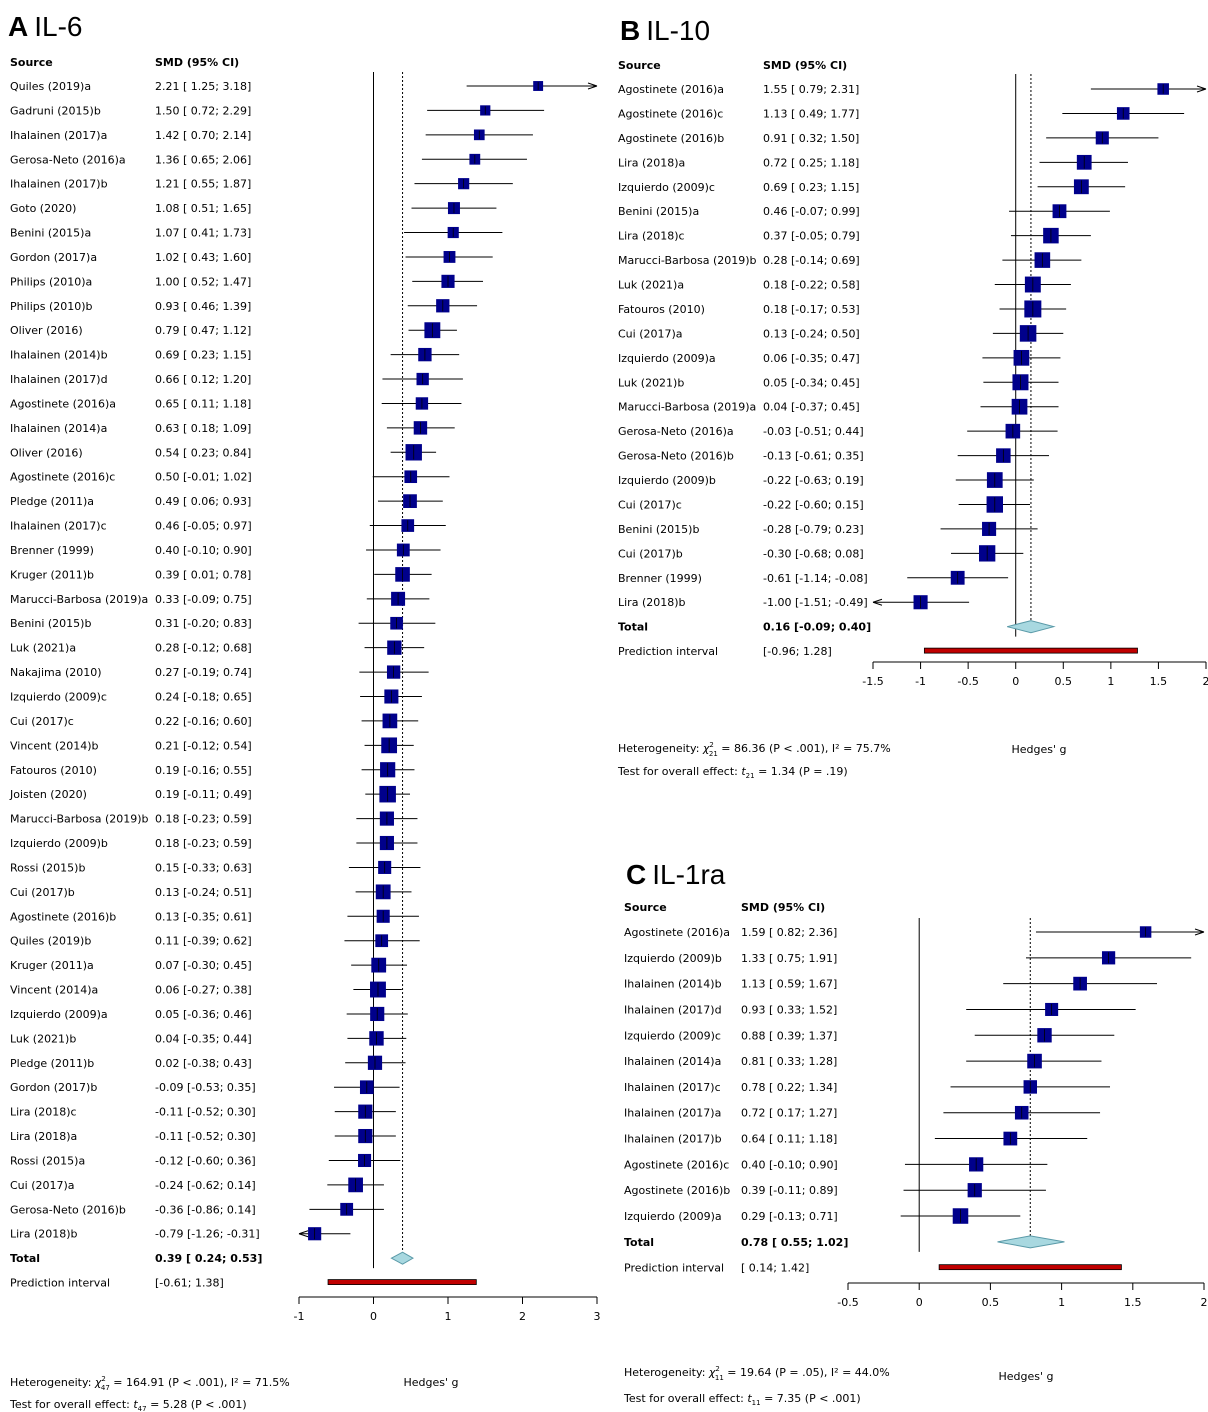 Image resolution: width=1208 pixels, height=1412 pixels. I want to click on study-ci-label: 0.06 [-0.35; 0.47], so click(811, 358).